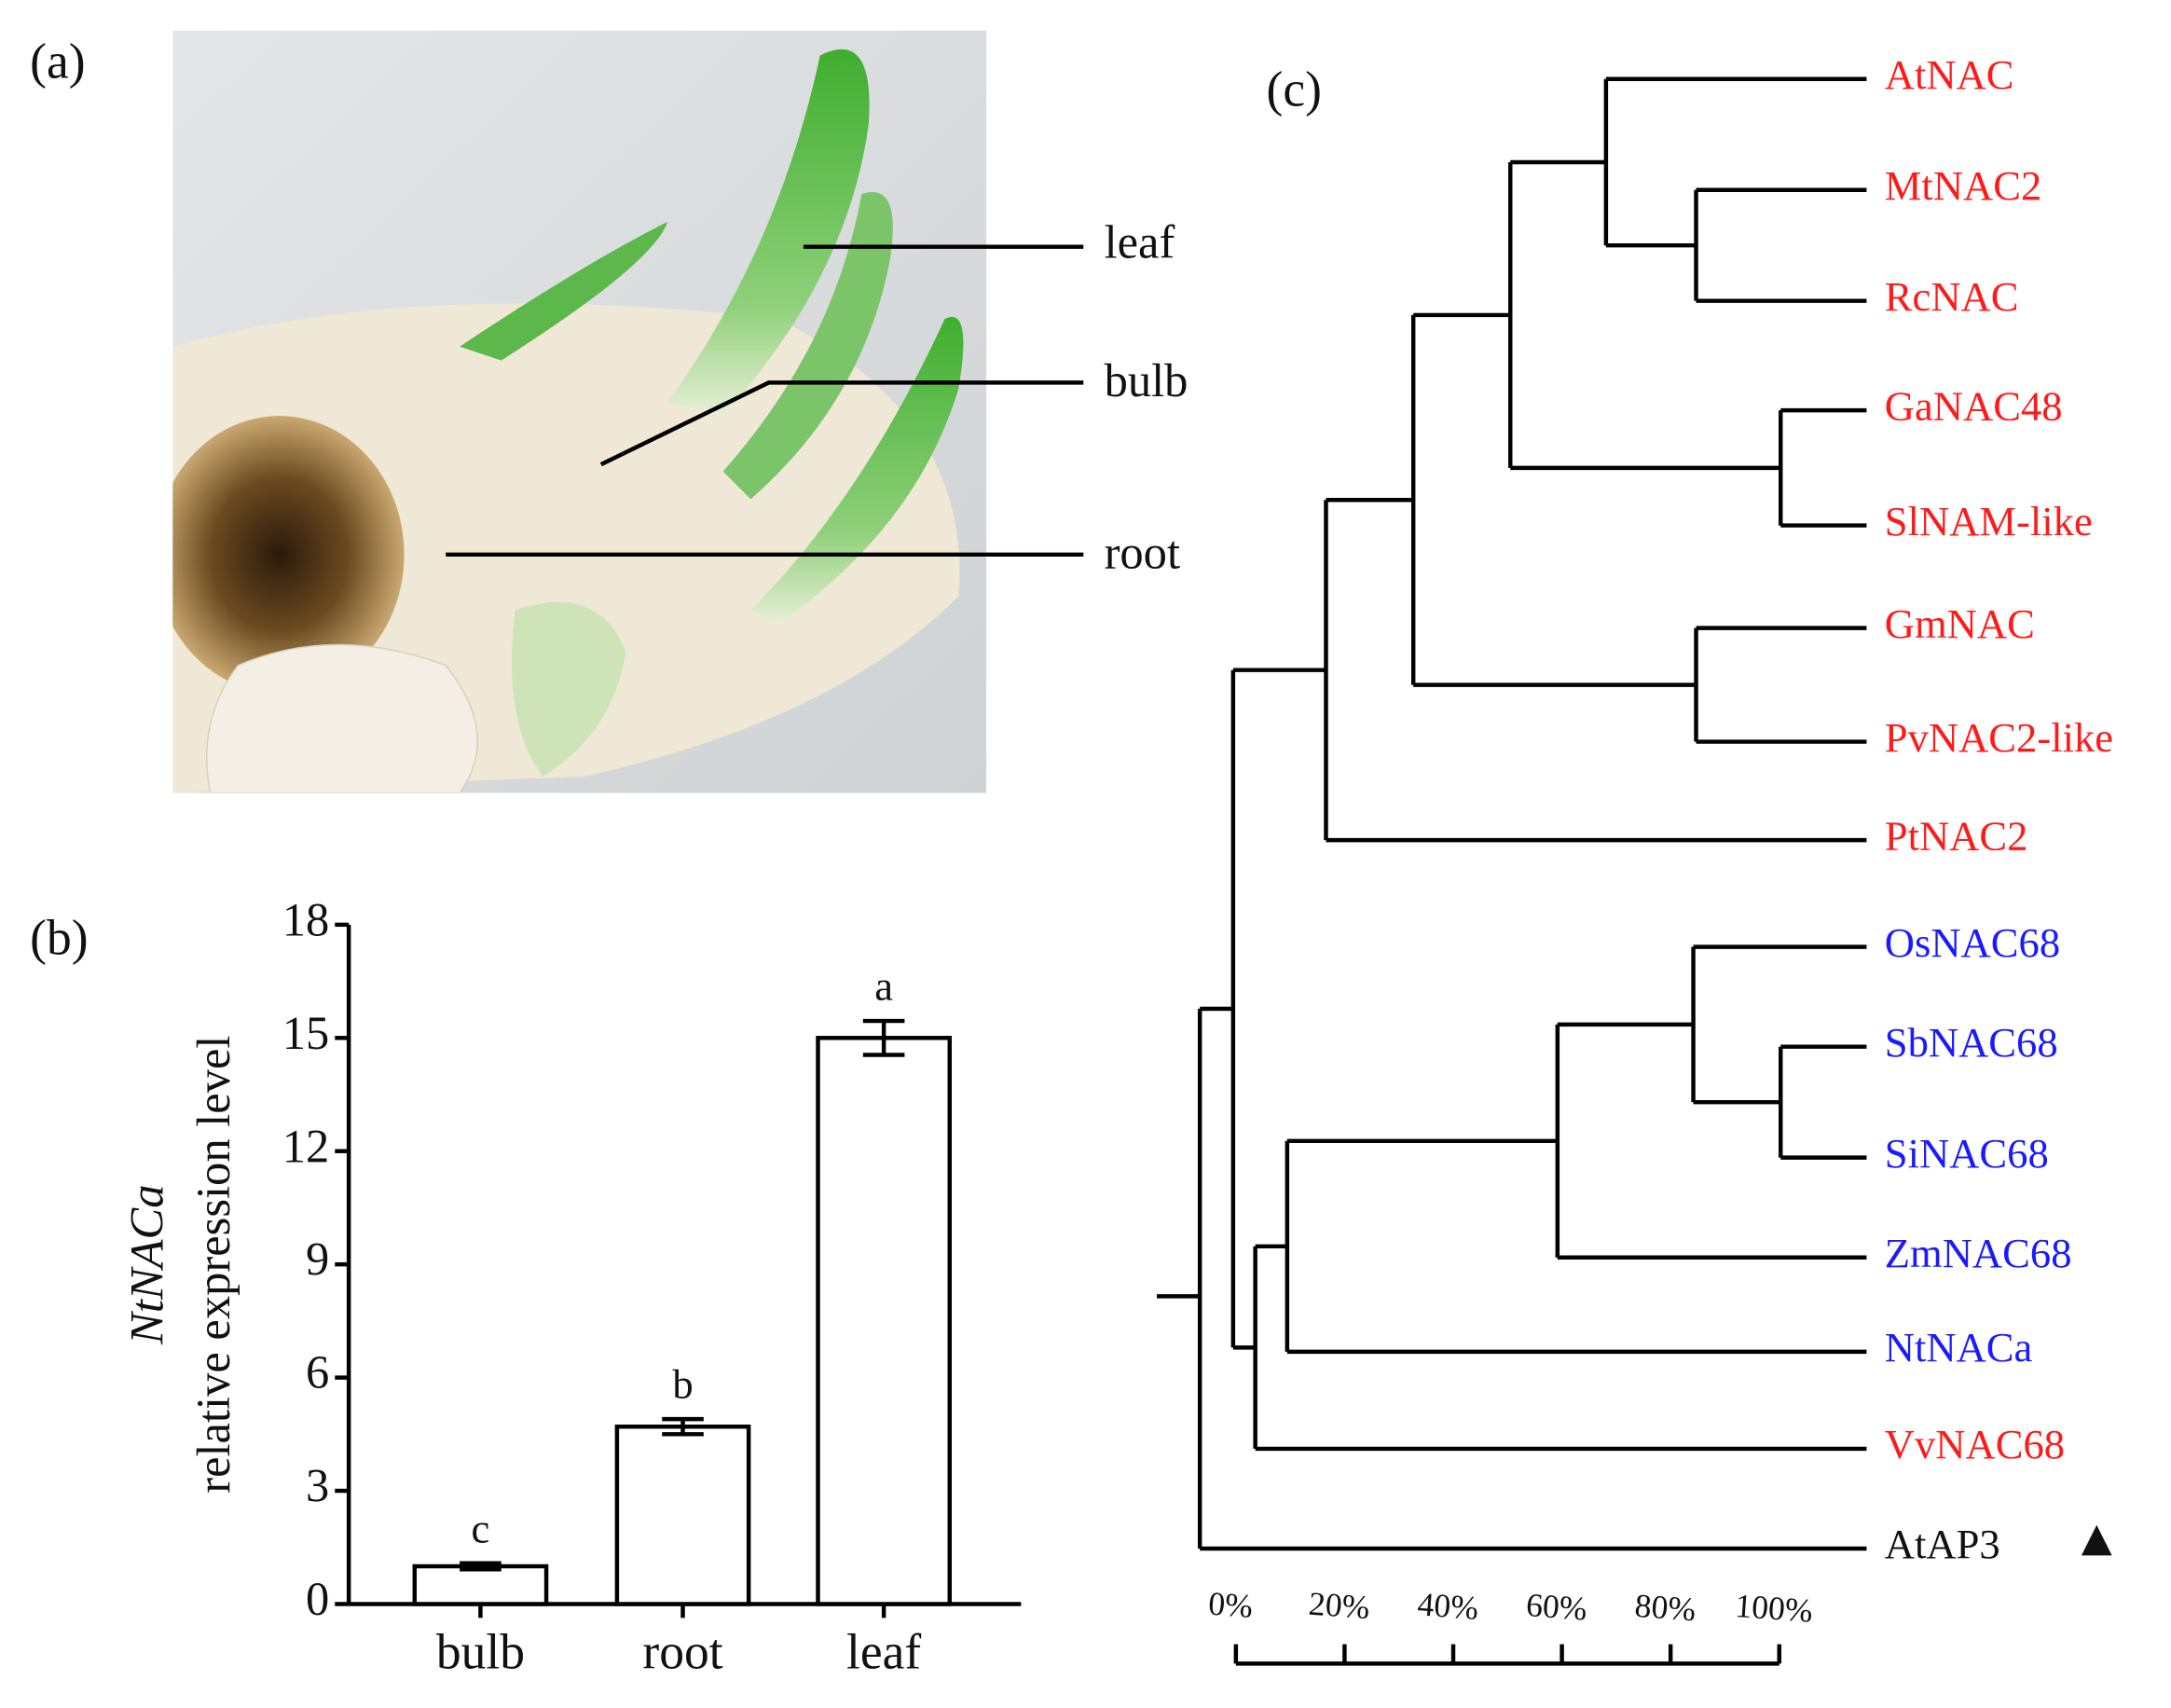 This screenshot has height=1708, width=2171. Describe the element at coordinates (317, 1260) in the screenshot. I see `y-tick-label: 9` at that location.